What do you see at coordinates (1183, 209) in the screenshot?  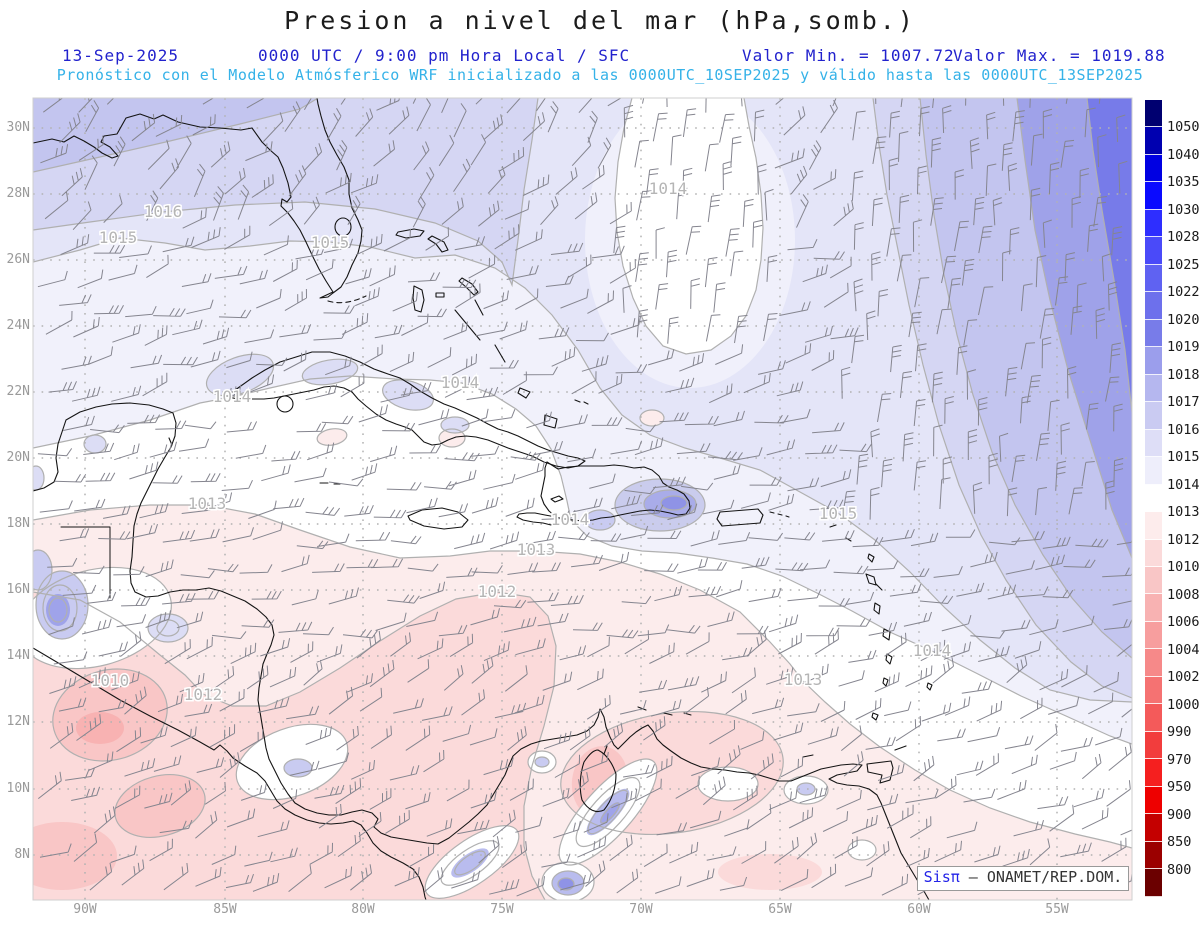 I see `colorbar-tick-label: 1030` at bounding box center [1183, 209].